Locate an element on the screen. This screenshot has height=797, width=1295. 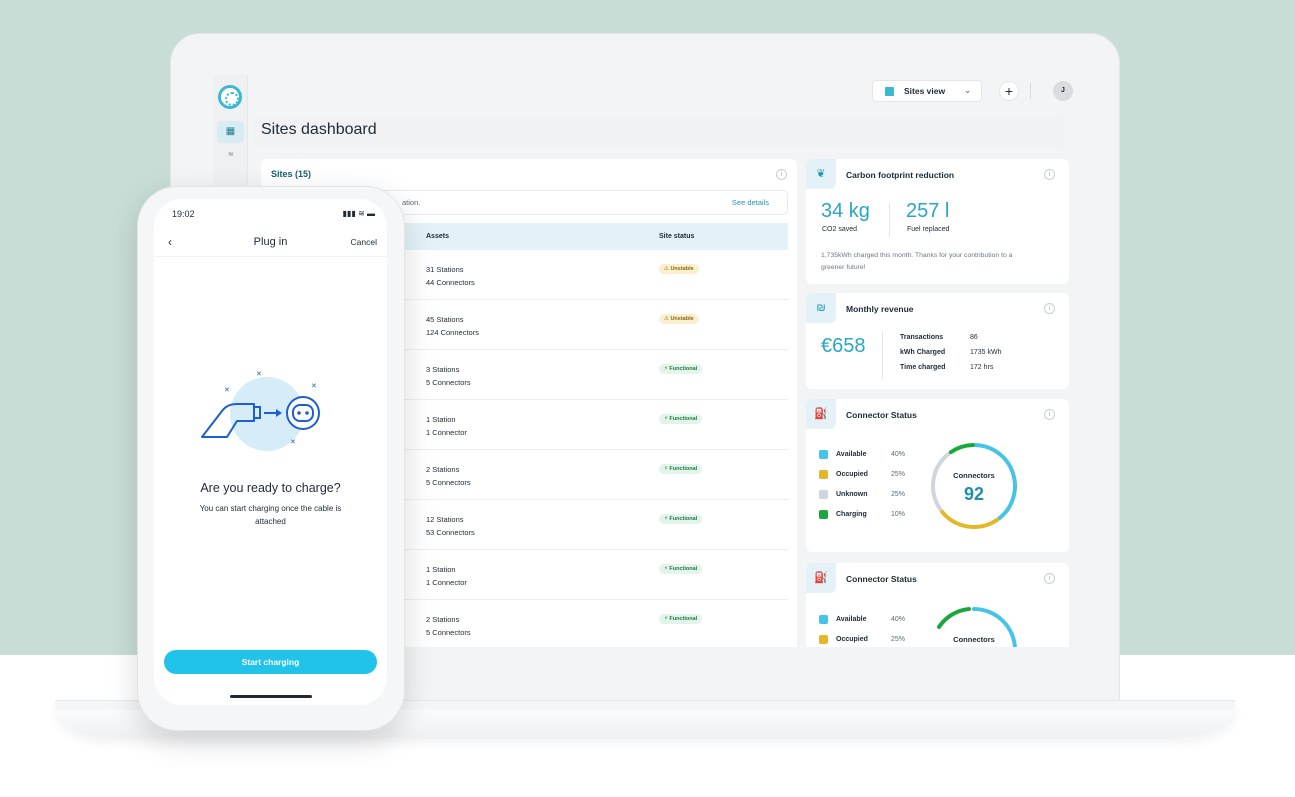
assets-cell: 31 Stations 44 Connectors is located at coordinates (450, 276).